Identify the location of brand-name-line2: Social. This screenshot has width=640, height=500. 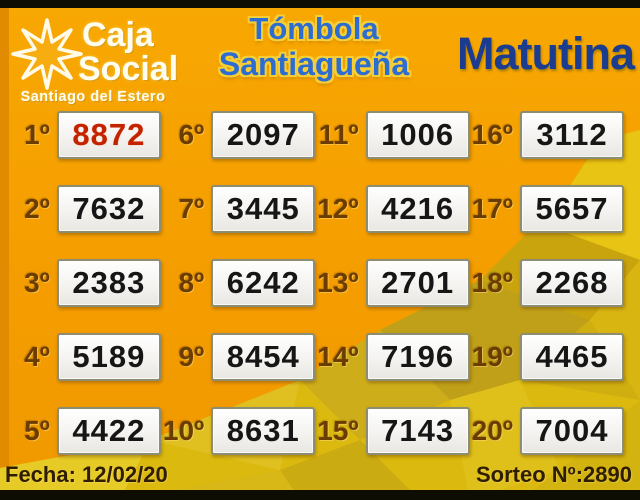
(128, 69).